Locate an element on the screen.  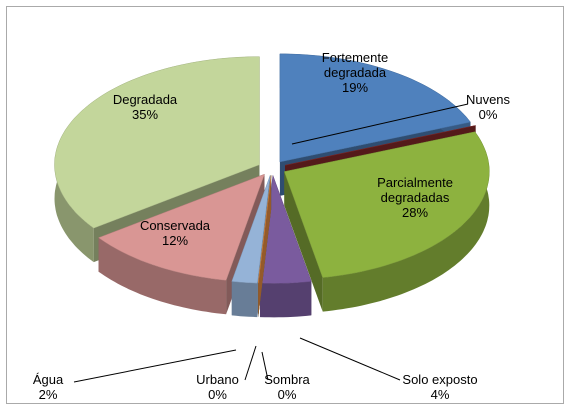
slice-percent: 12% is located at coordinates (175, 240).